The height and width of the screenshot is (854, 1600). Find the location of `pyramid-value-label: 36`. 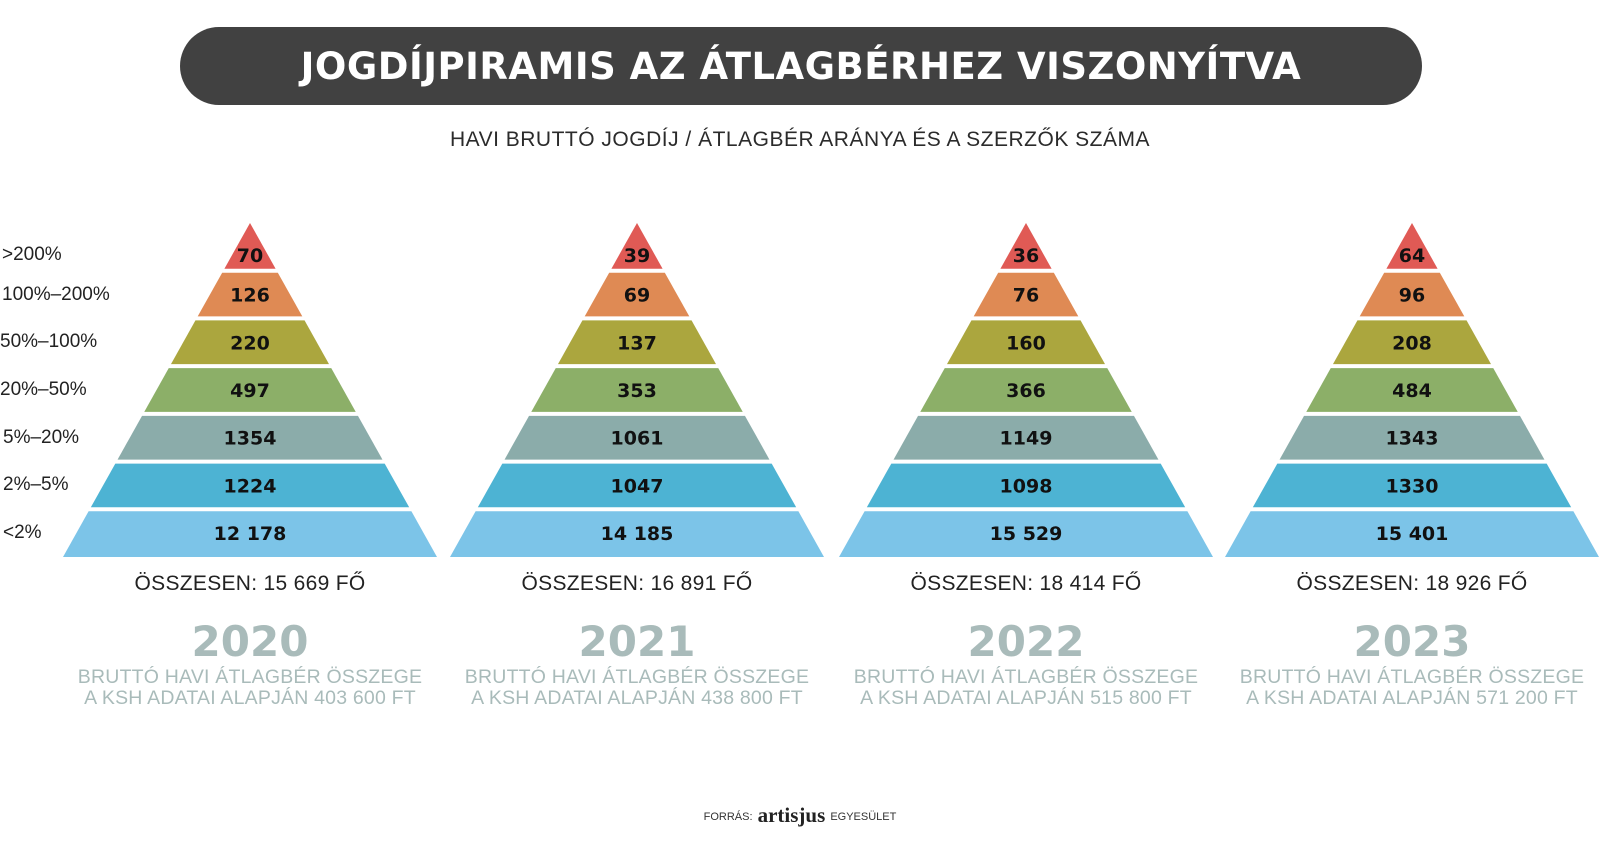

pyramid-value-label: 36 is located at coordinates (1026, 256).